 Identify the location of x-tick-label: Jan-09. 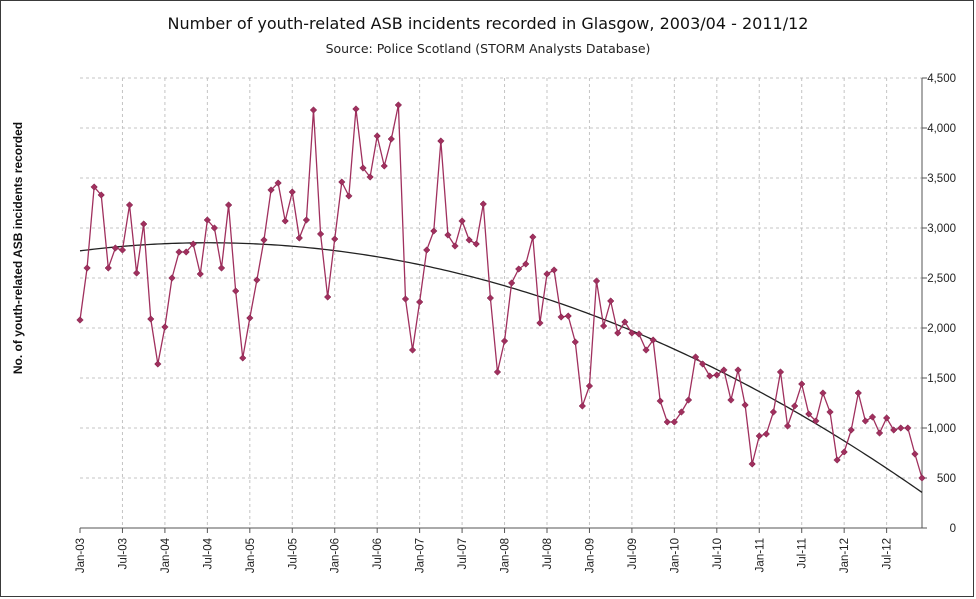
(590, 555).